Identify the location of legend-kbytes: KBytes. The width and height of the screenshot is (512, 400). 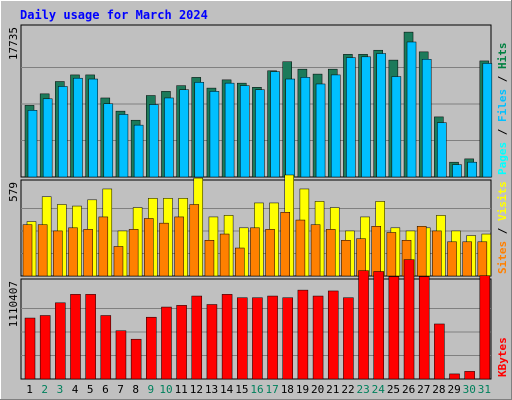
(502, 357).